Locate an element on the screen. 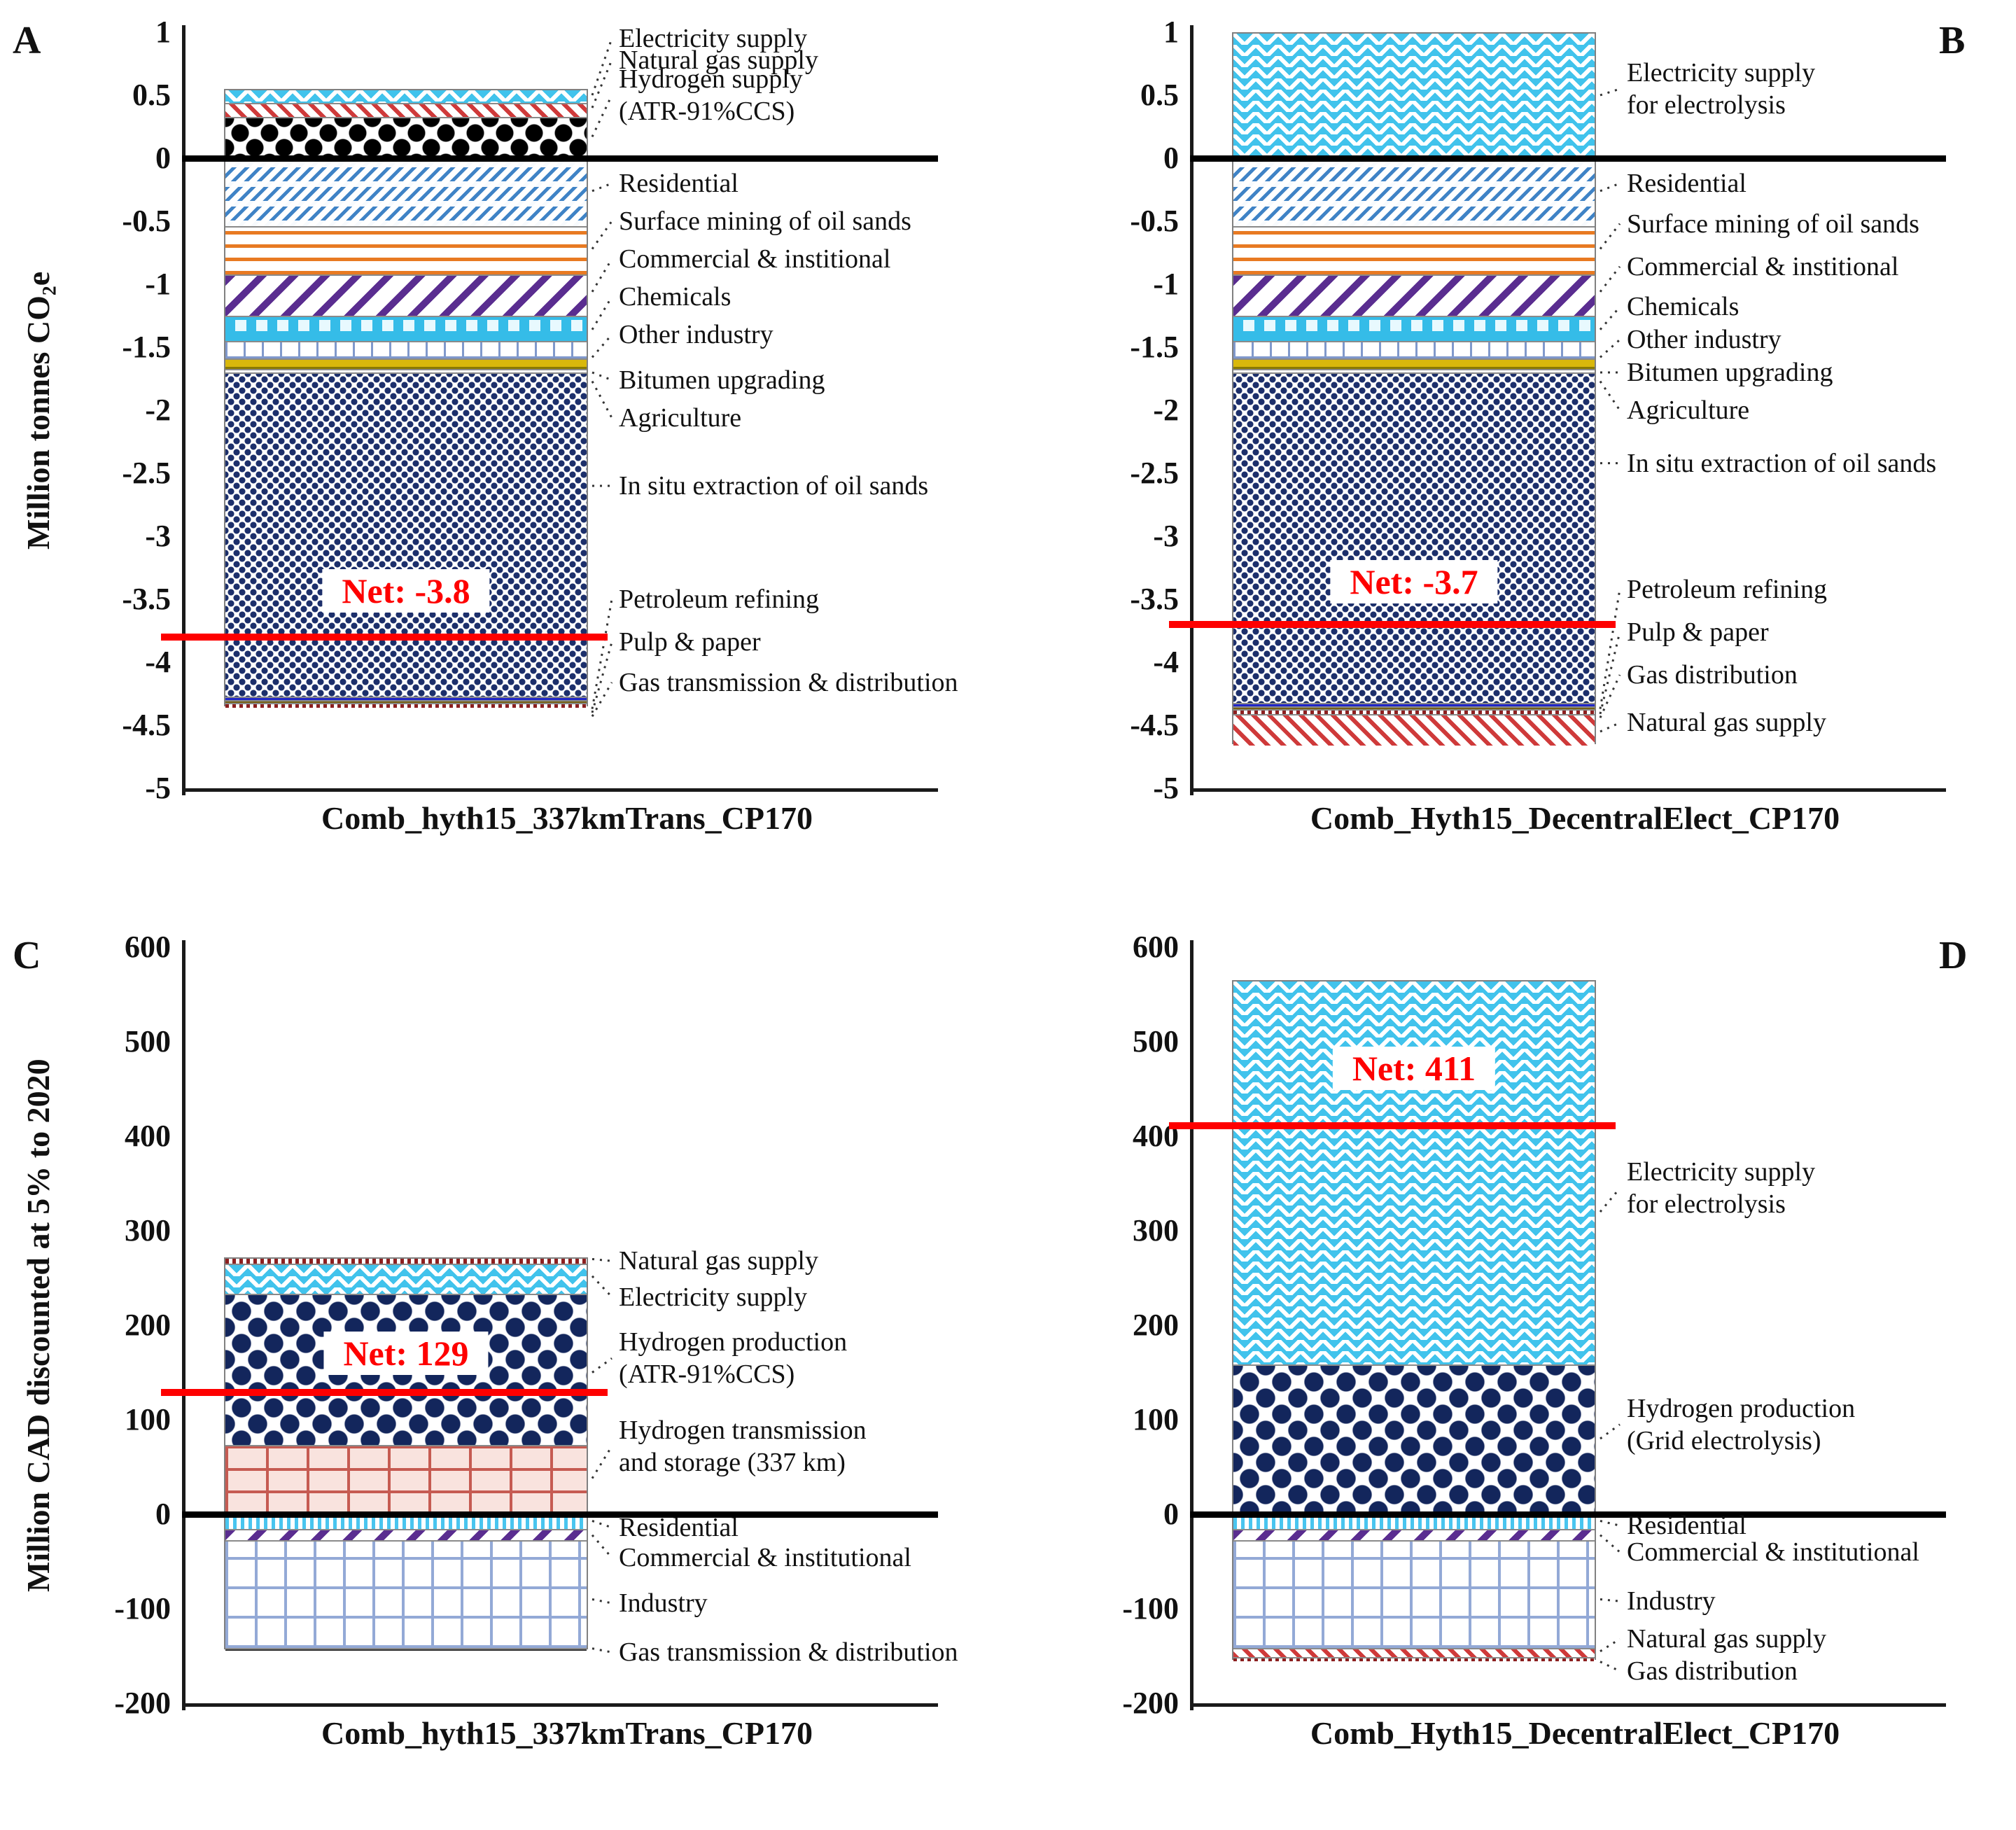 The height and width of the screenshot is (1830, 2016). label-line: Agriculture is located at coordinates (680, 418).